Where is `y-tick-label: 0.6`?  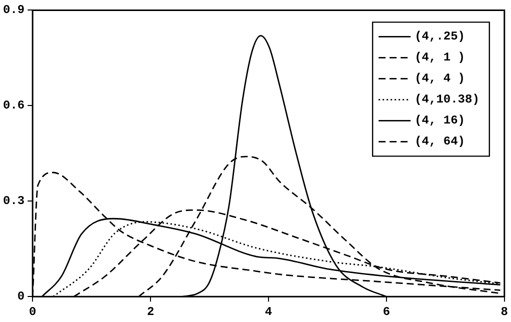 y-tick-label: 0.6 is located at coordinates (13, 105).